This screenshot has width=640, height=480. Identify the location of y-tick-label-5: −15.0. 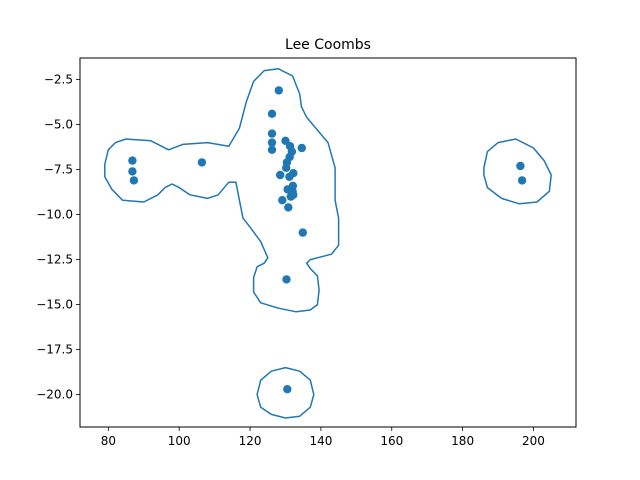
(54, 305).